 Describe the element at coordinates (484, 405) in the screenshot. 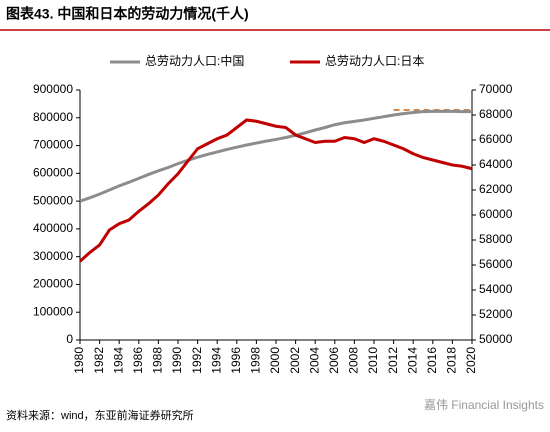

I see `watermark: 嘉伟 Financial Insights` at that location.